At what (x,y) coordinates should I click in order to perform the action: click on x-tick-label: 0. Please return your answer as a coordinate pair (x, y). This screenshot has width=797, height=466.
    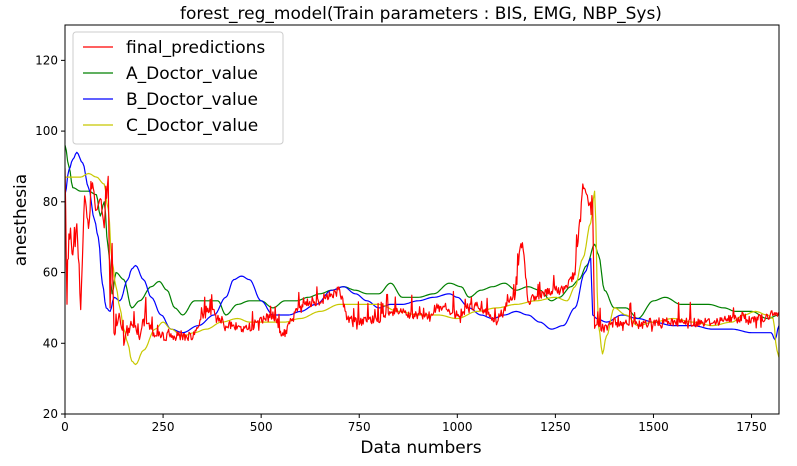
    Looking at the image, I should click on (65, 427).